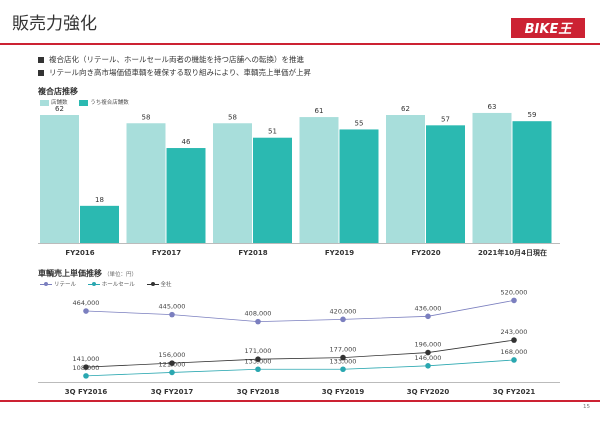  I want to click on line-category-label: 3Q FY2019, so click(343, 392).